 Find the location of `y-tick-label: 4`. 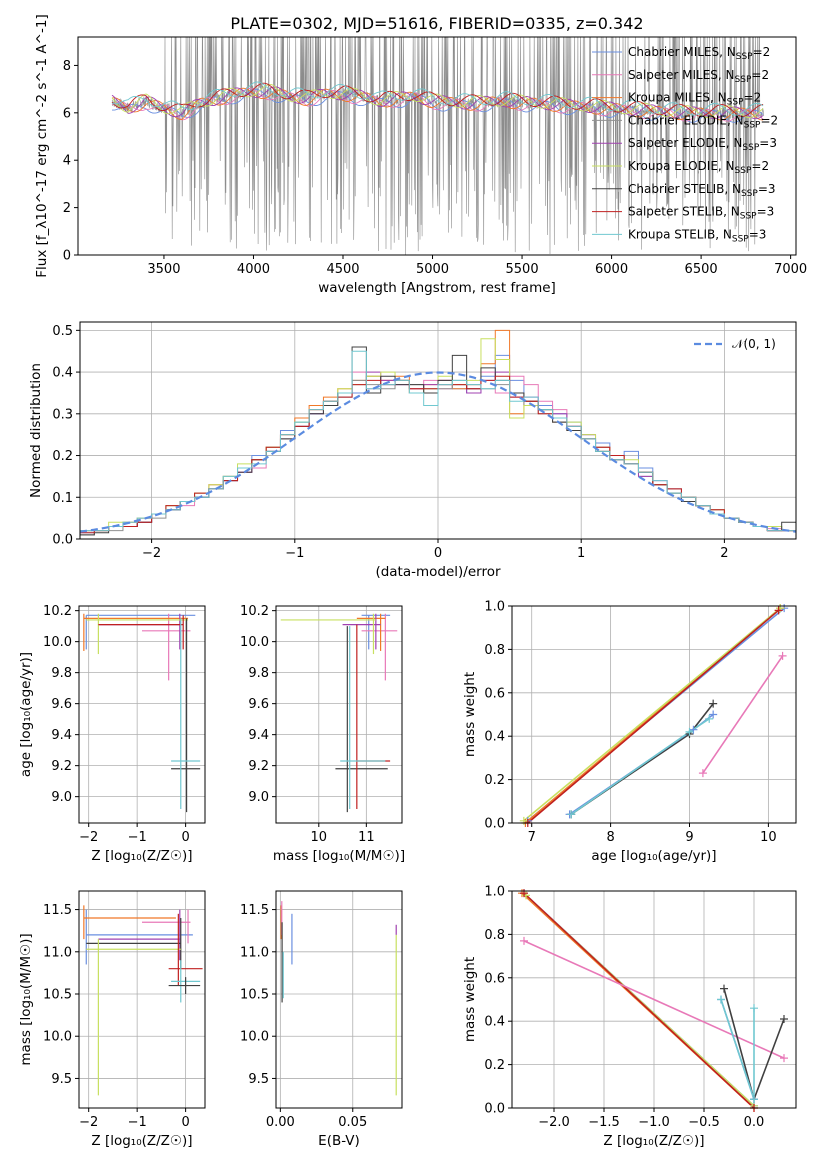

y-tick-label: 4 is located at coordinates (67, 161).